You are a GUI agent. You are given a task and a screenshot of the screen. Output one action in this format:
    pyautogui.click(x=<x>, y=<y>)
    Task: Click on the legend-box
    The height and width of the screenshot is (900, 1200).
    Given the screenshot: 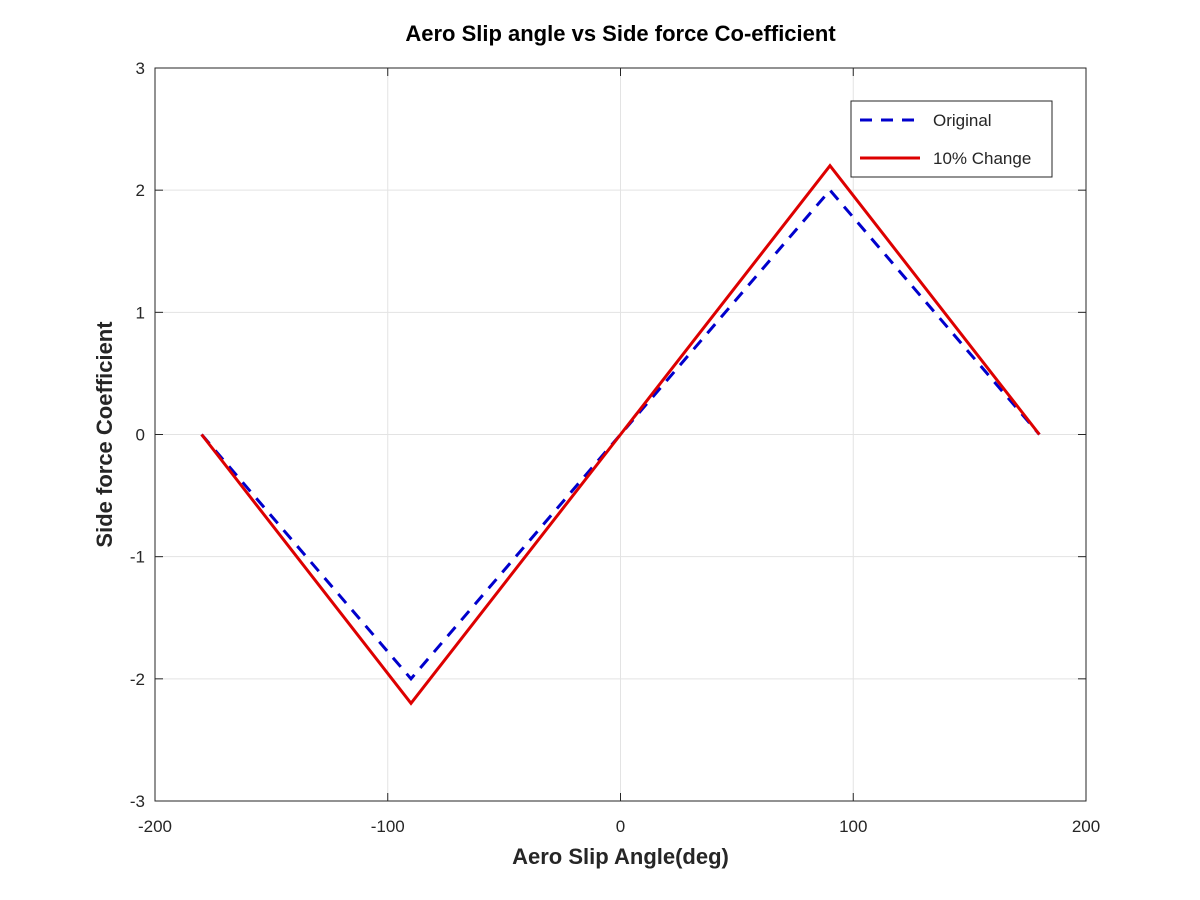 What is the action you would take?
    pyautogui.click(x=951, y=139)
    